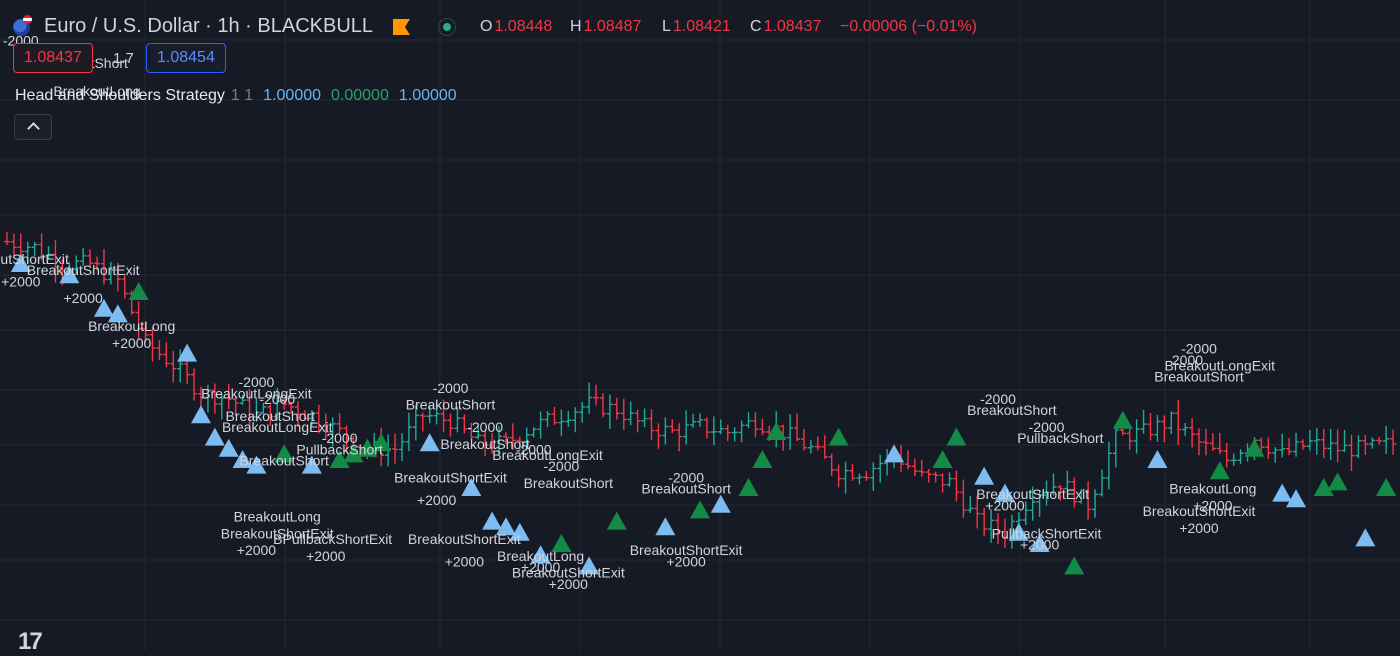 The width and height of the screenshot is (1400, 656). What do you see at coordinates (908, 27) in the screenshot?
I see `price-change: −0.00006 (−0.01%)` at bounding box center [908, 27].